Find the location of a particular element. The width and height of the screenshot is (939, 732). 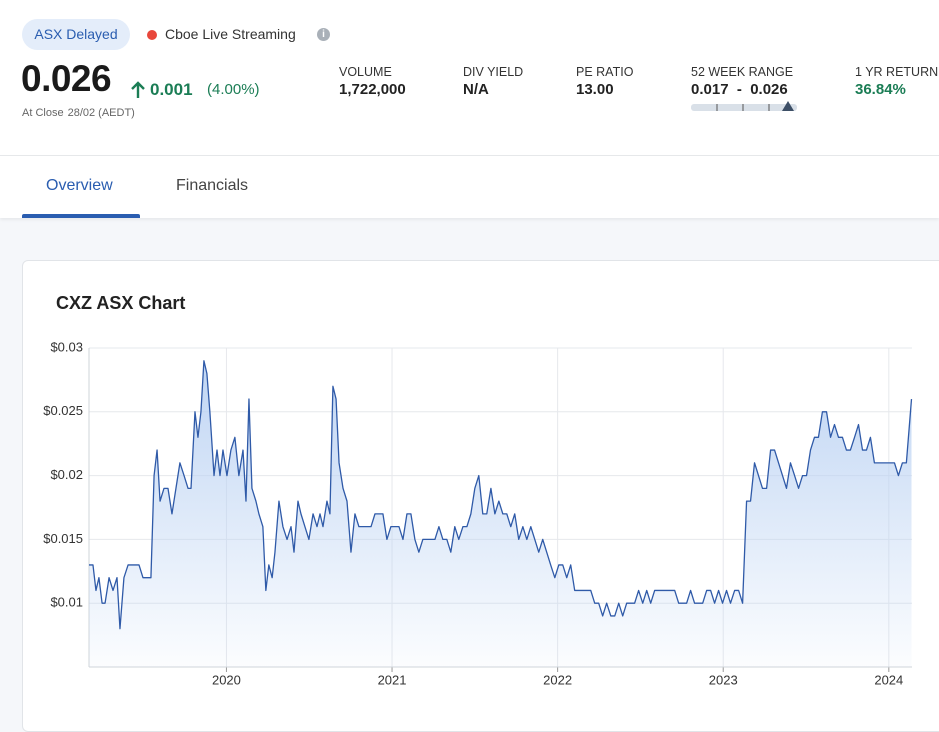

stat: DIV YIELD N/A is located at coordinates (493, 81).